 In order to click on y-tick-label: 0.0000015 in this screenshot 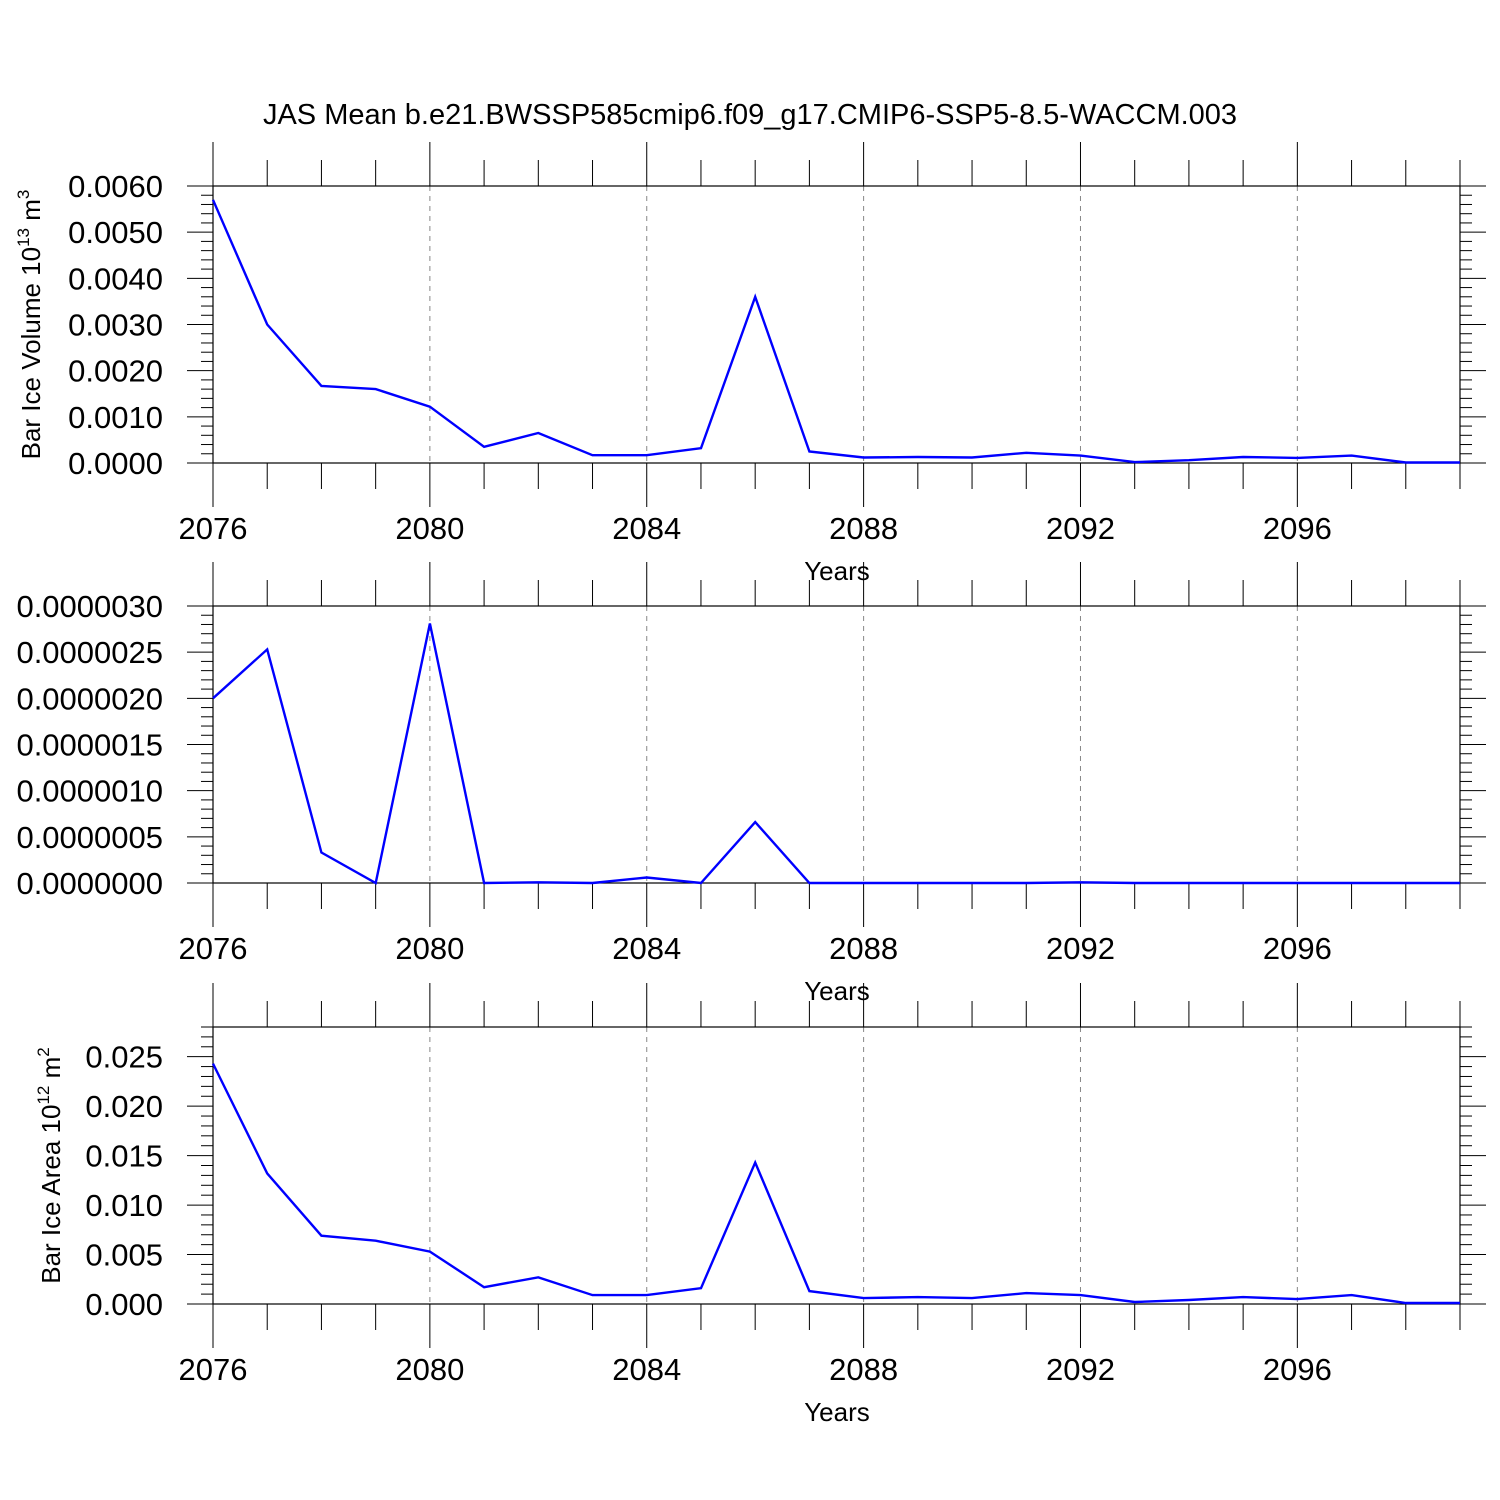, I will do `click(89, 745)`.